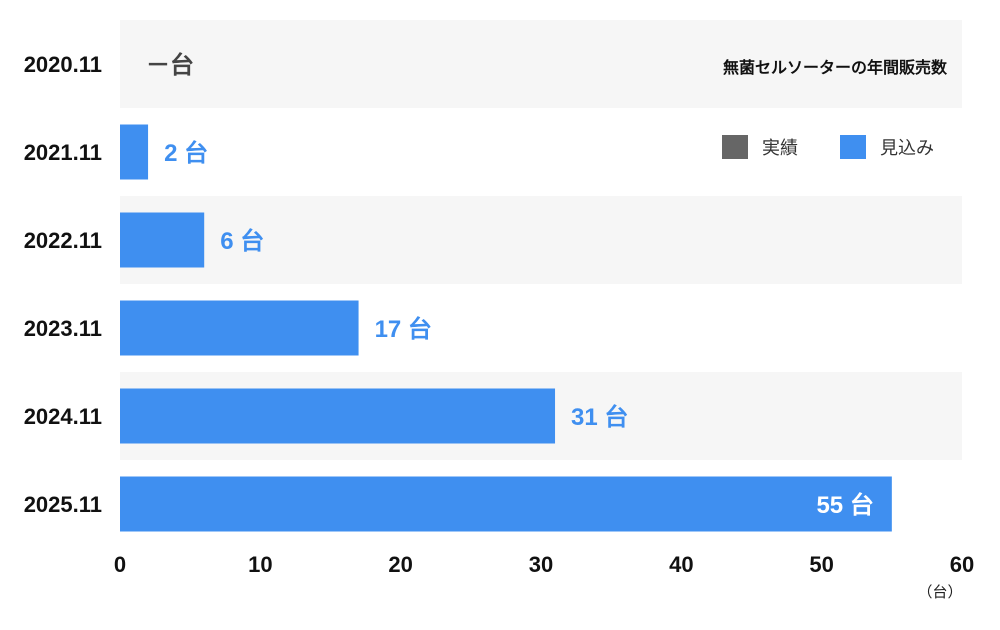  Describe the element at coordinates (120, 564) in the screenshot. I see `x-tick-label: 0` at that location.